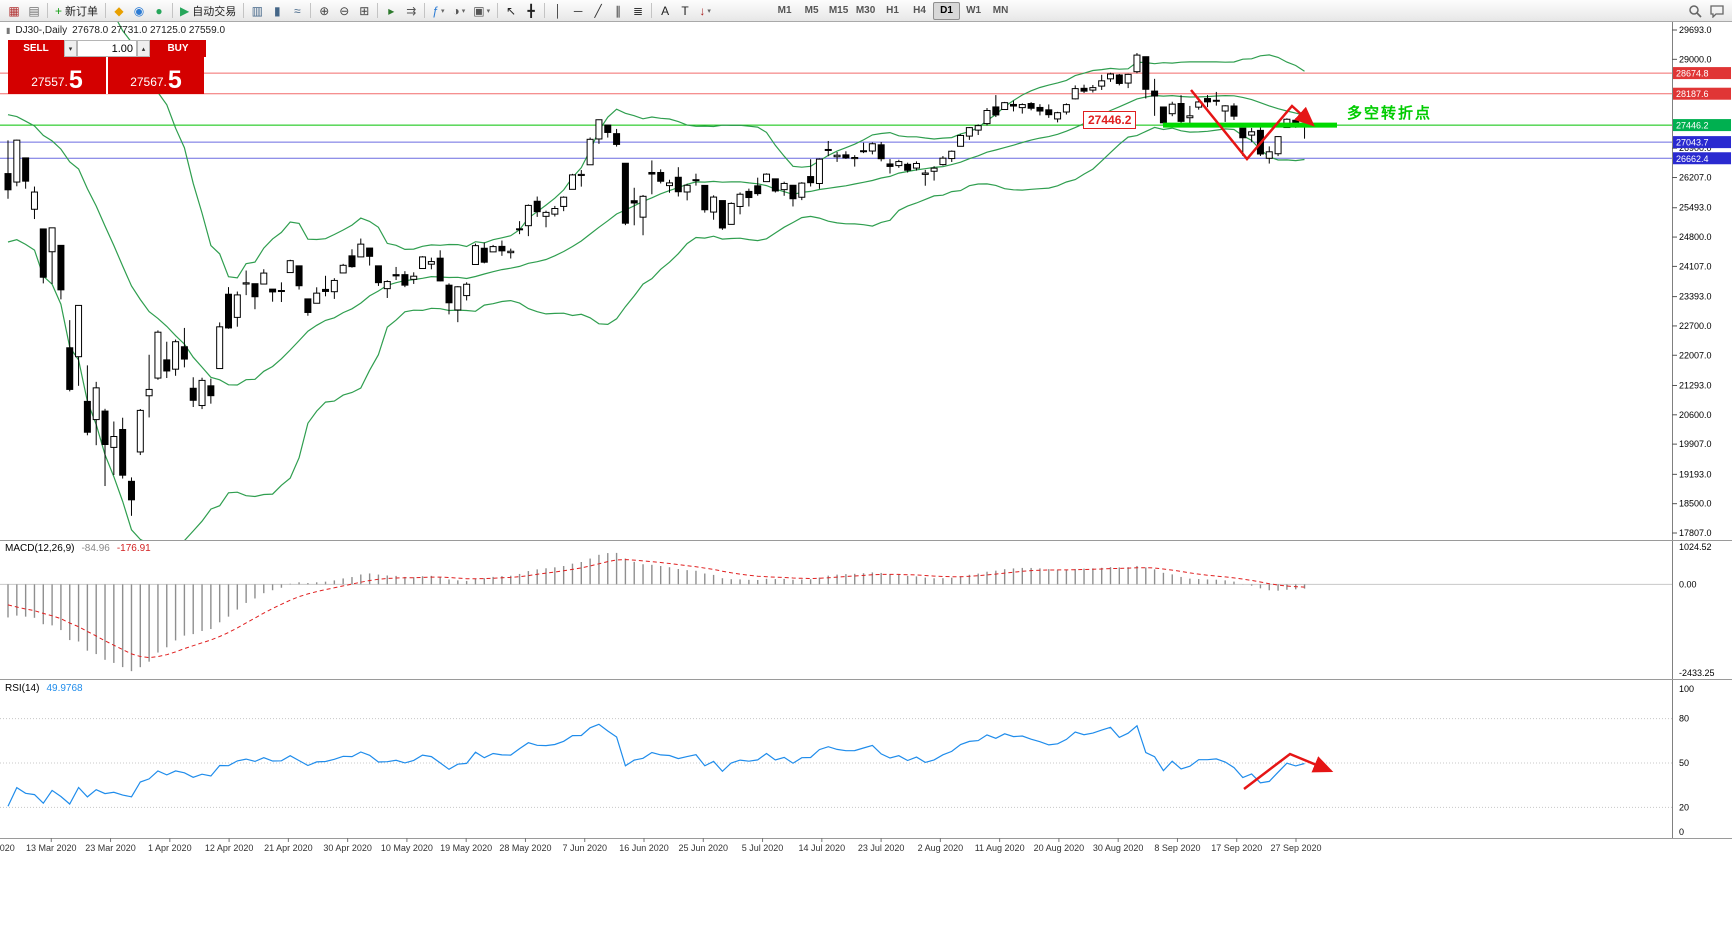  I want to click on chart-line-button: ≈, so click(297, 10).